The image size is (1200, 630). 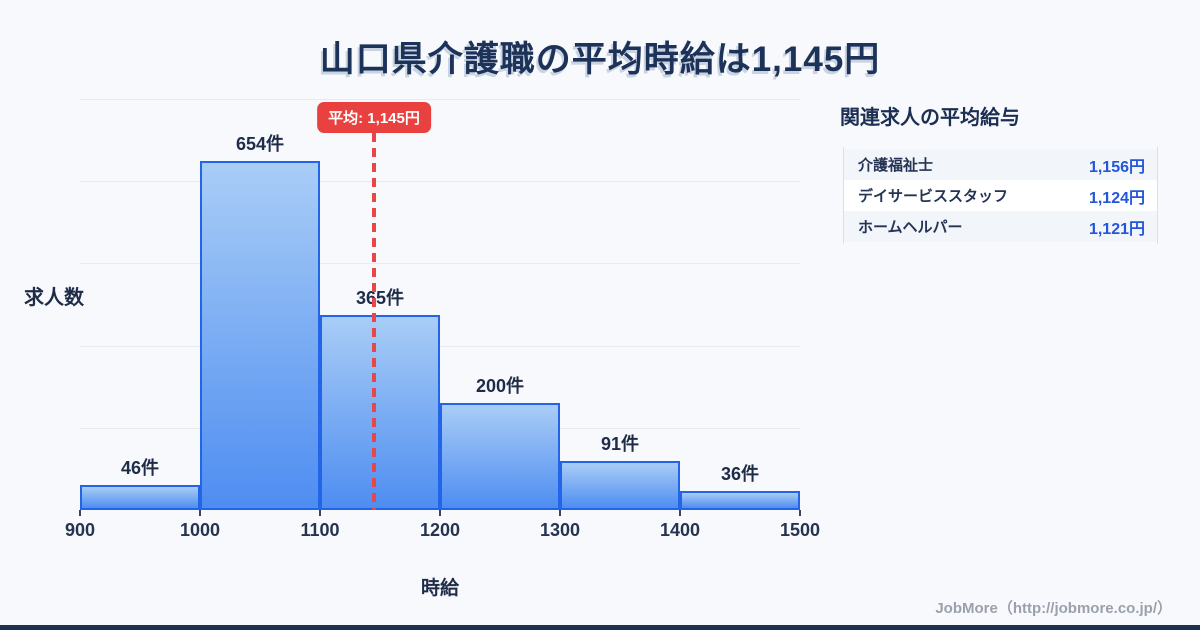 I want to click on related-jobs-heading: 関連求人の平均給与, so click(x=930, y=118).